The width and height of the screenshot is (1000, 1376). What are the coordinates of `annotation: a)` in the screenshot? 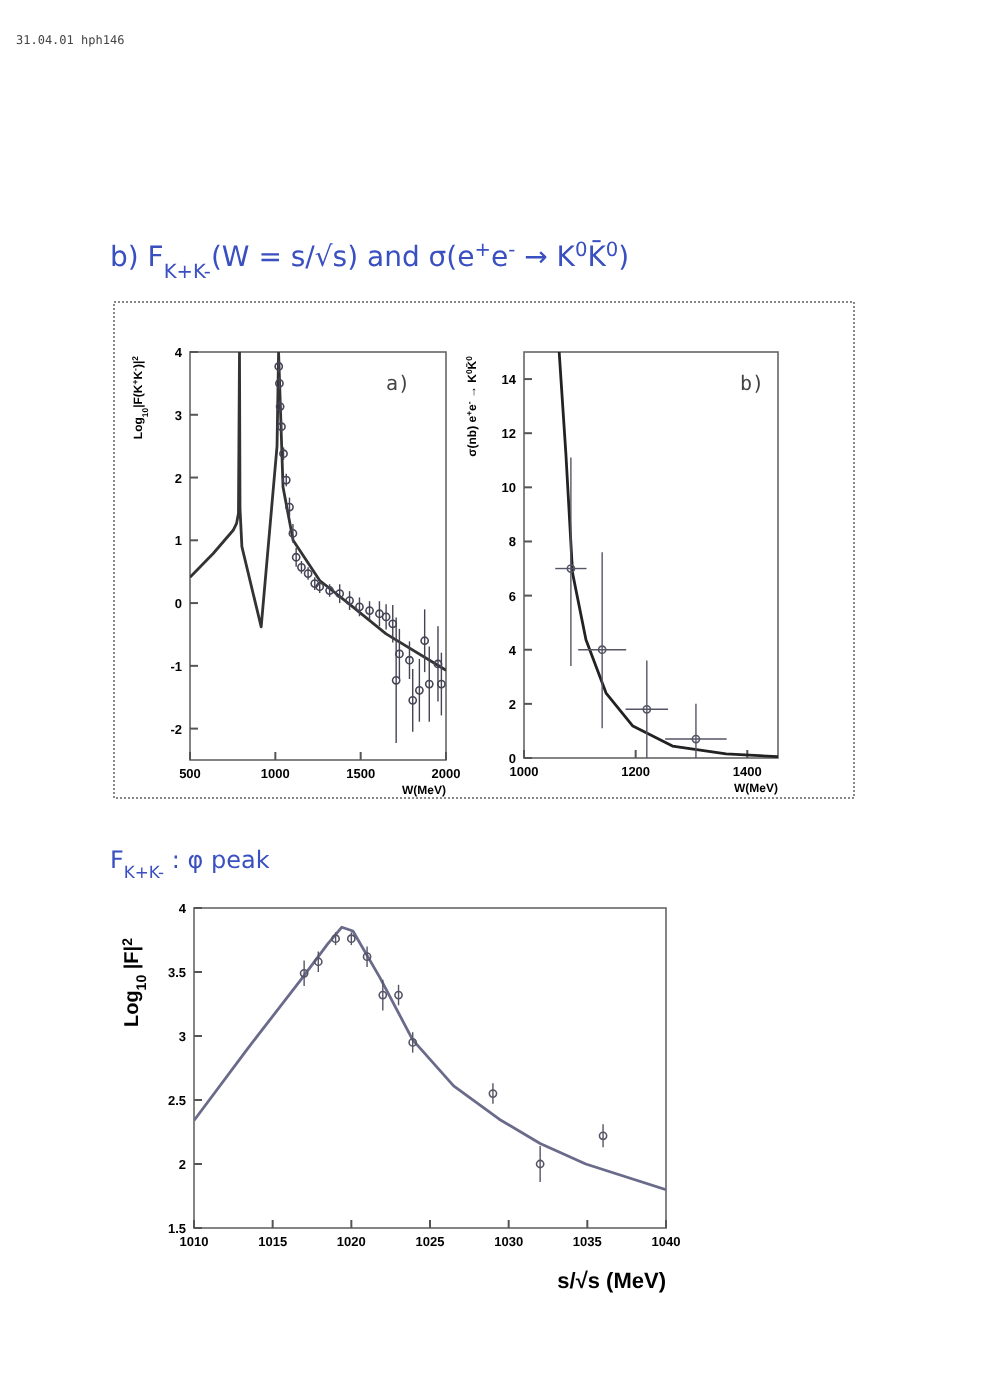 It's located at (397, 385).